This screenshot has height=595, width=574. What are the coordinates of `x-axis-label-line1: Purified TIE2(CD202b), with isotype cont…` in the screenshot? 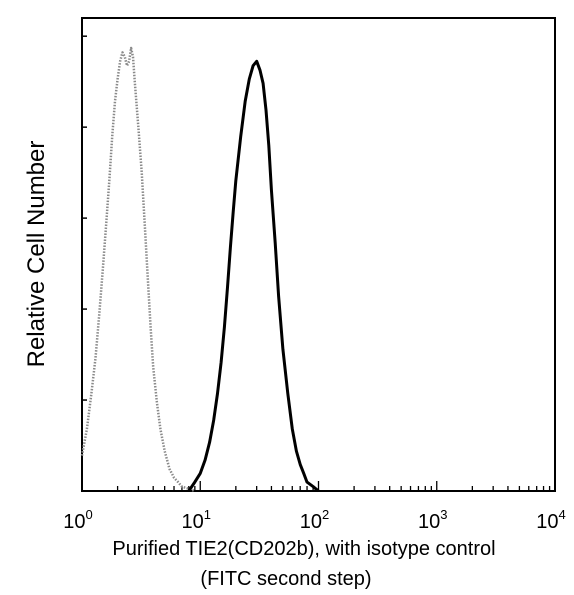 It's located at (303, 549).